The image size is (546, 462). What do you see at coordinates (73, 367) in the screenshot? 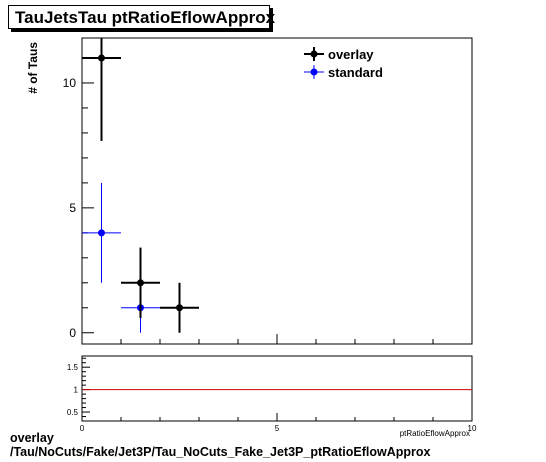
I see `ratio-y-tick-label: 1.5` at bounding box center [73, 367].